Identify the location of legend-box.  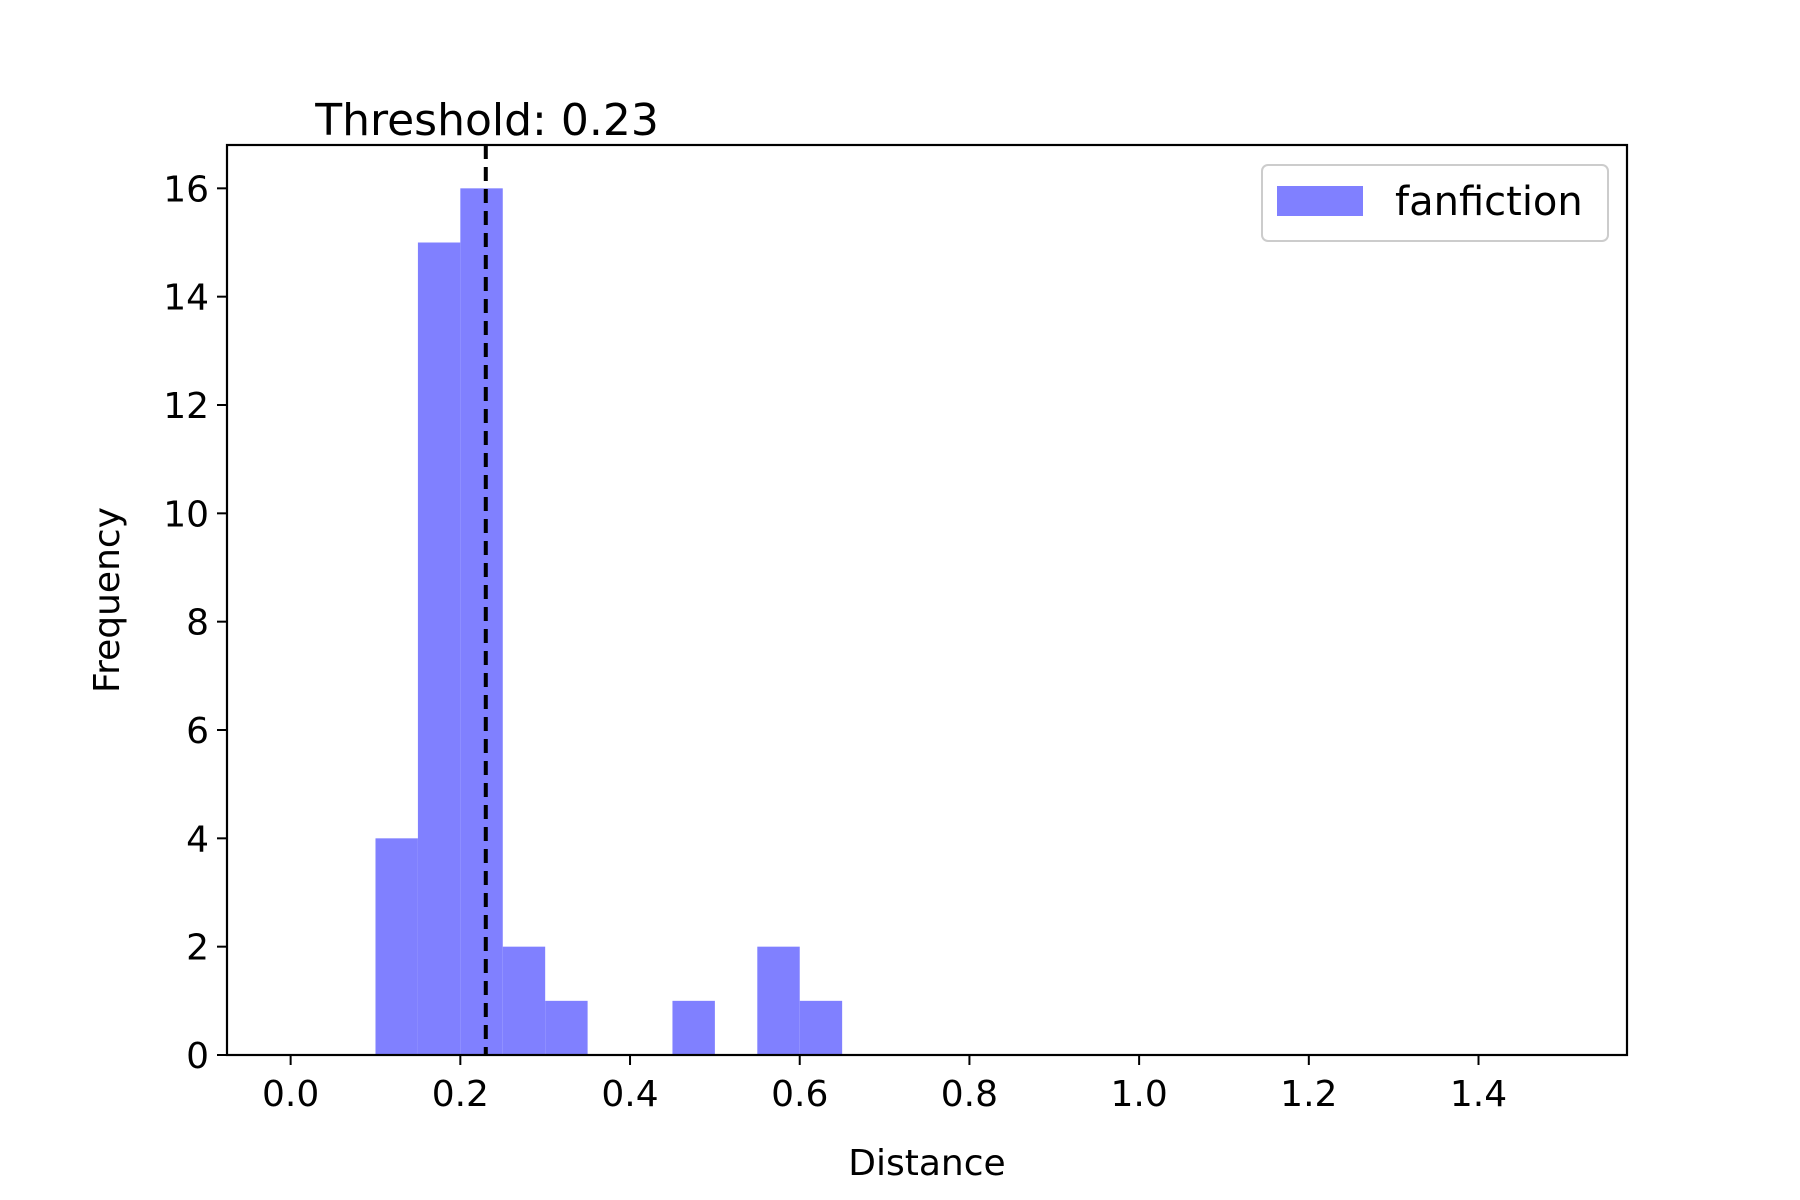
(1435, 203).